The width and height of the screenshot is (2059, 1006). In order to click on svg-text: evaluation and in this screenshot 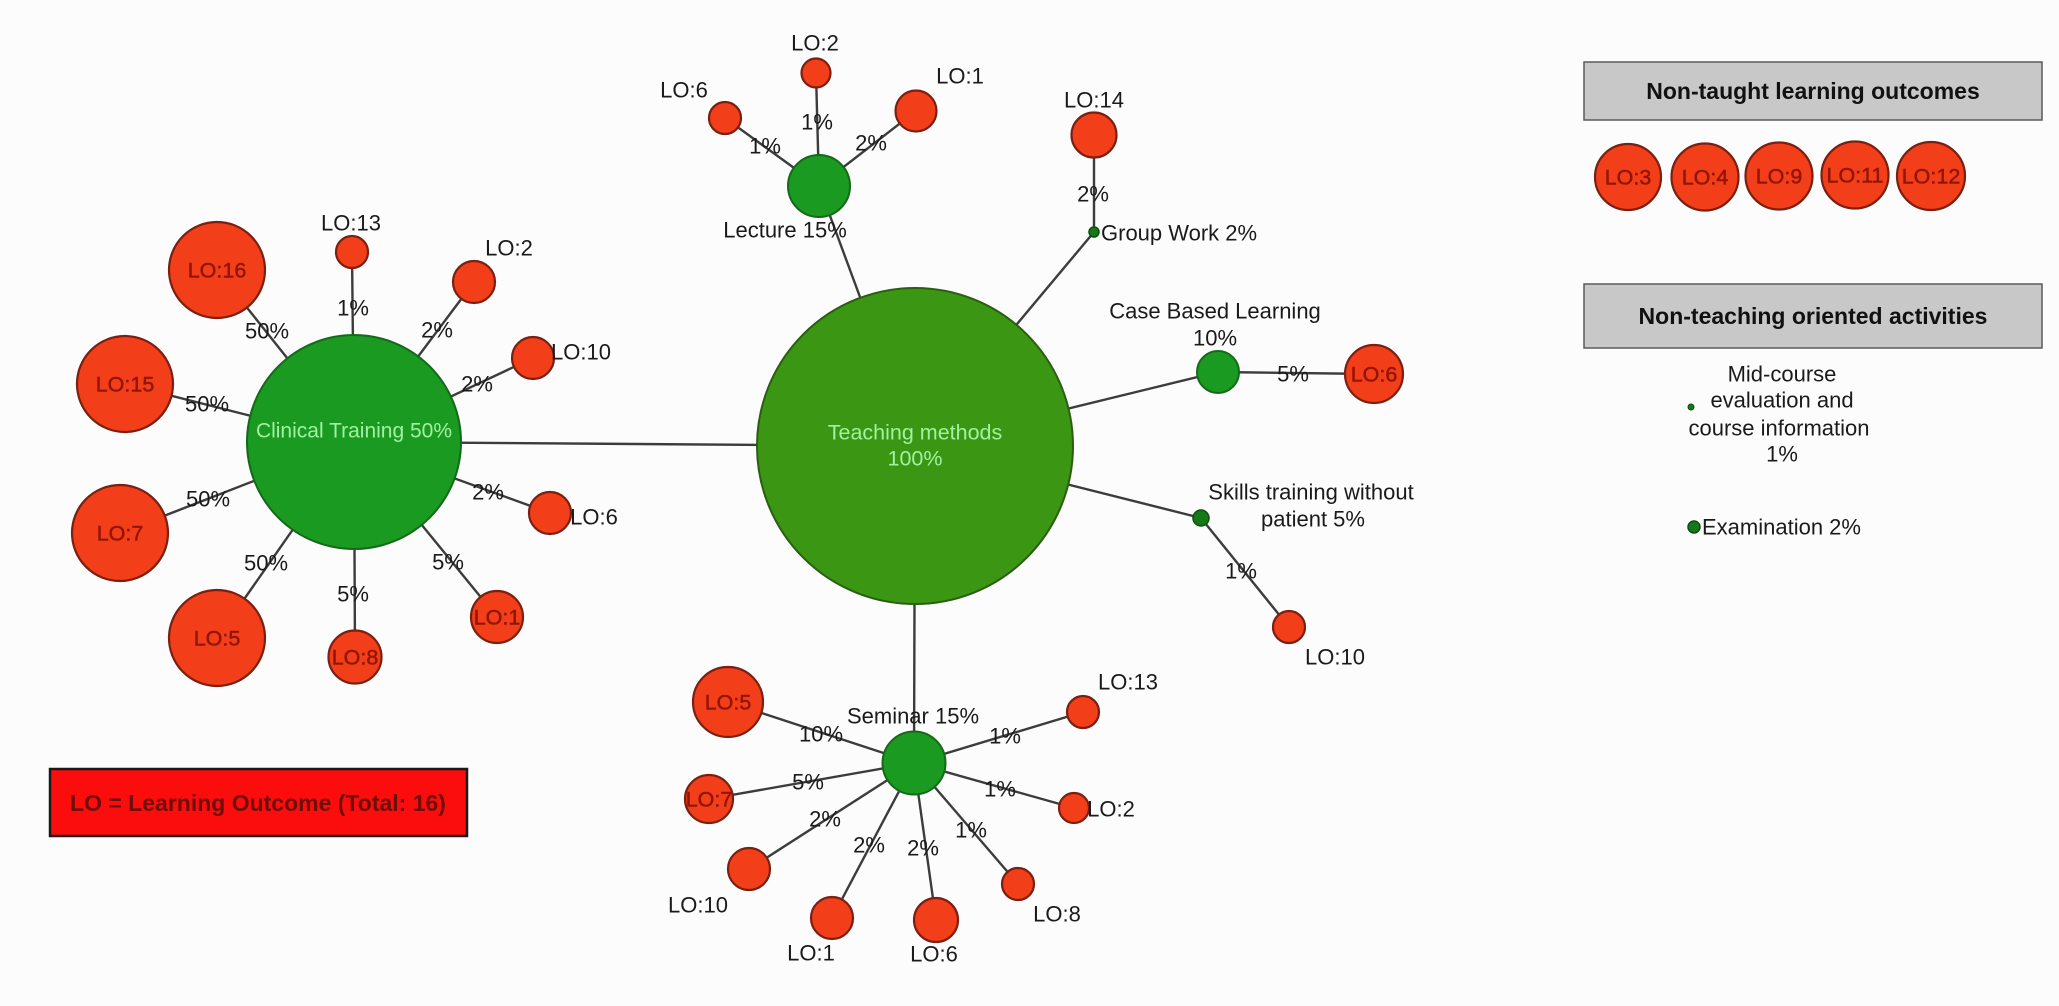, I will do `click(1781, 400)`.